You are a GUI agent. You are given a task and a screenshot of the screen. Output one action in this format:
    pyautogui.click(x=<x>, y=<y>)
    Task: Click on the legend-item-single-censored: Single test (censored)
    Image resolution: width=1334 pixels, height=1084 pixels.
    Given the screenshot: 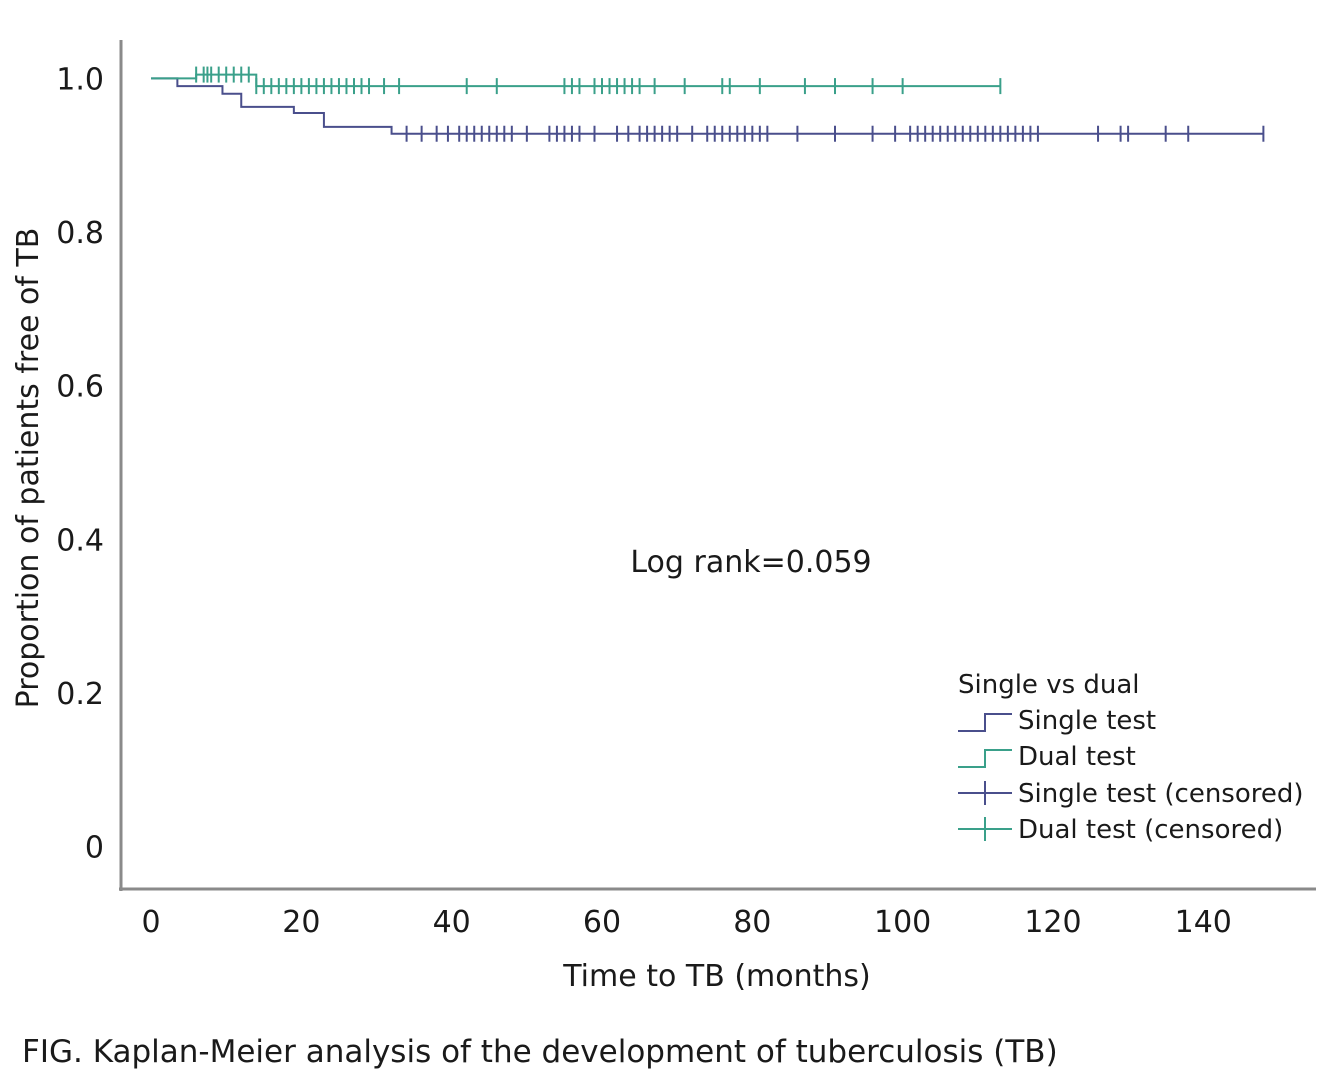 What is the action you would take?
    pyautogui.click(x=1131, y=794)
    